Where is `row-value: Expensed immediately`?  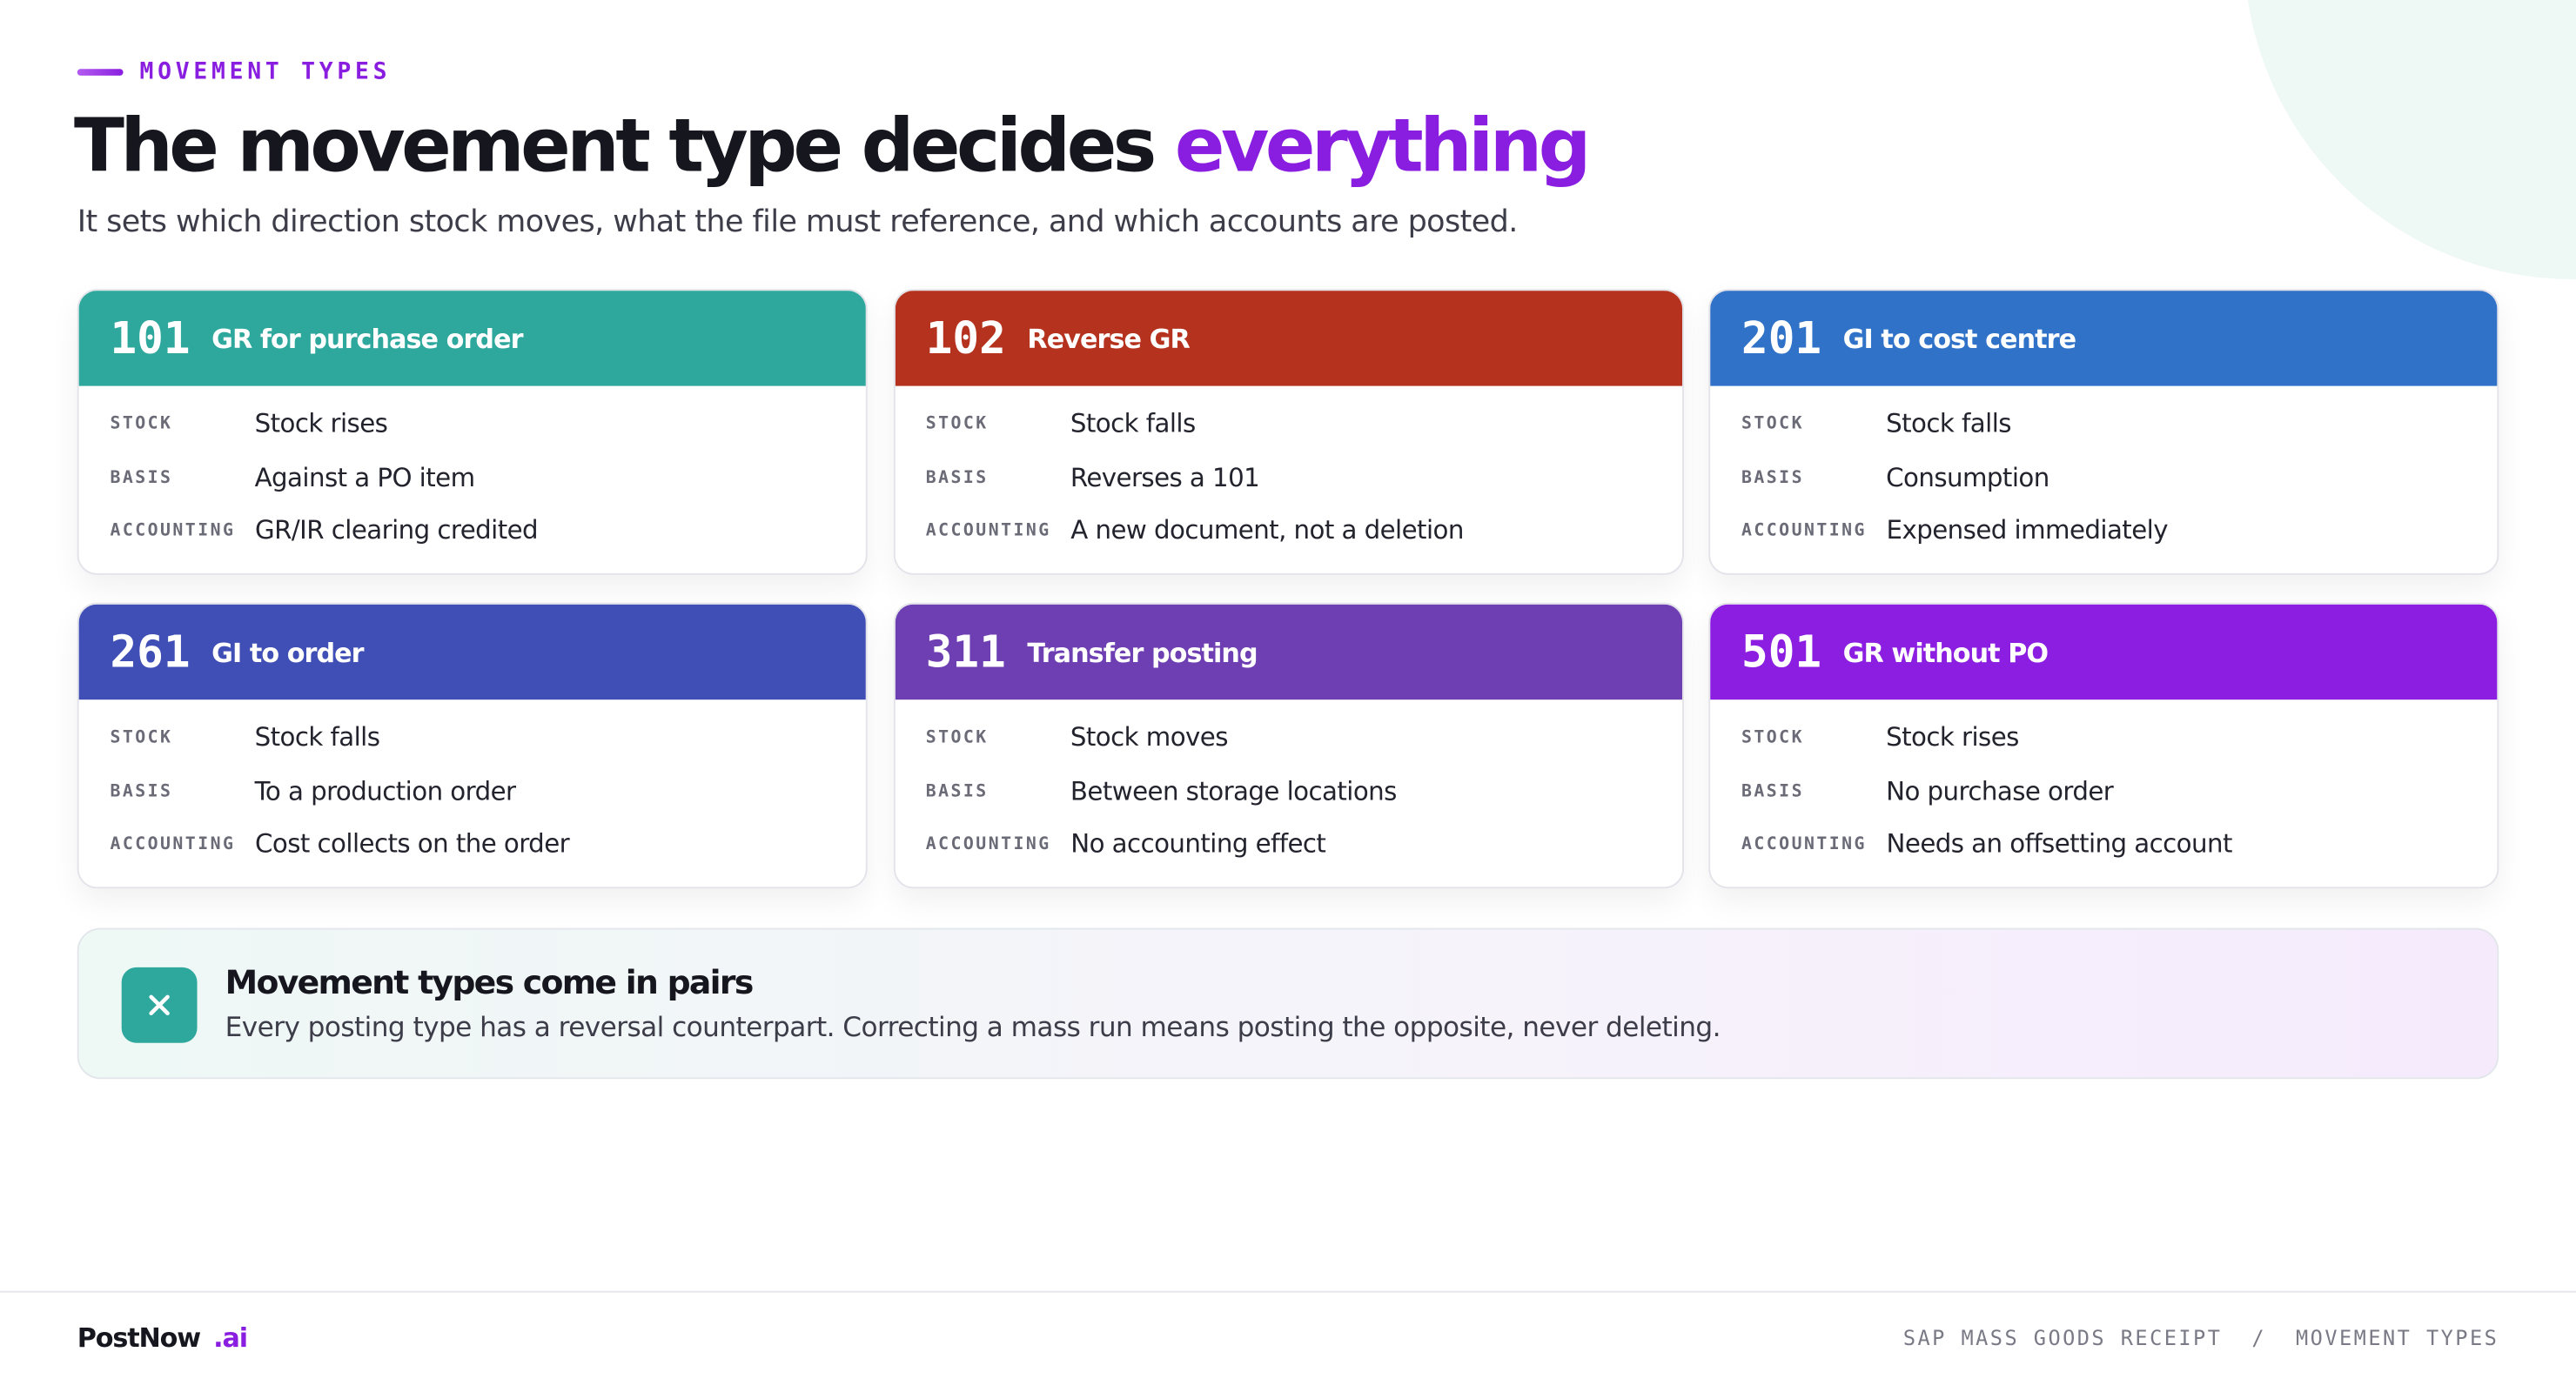 row-value: Expensed immediately is located at coordinates (2028, 530).